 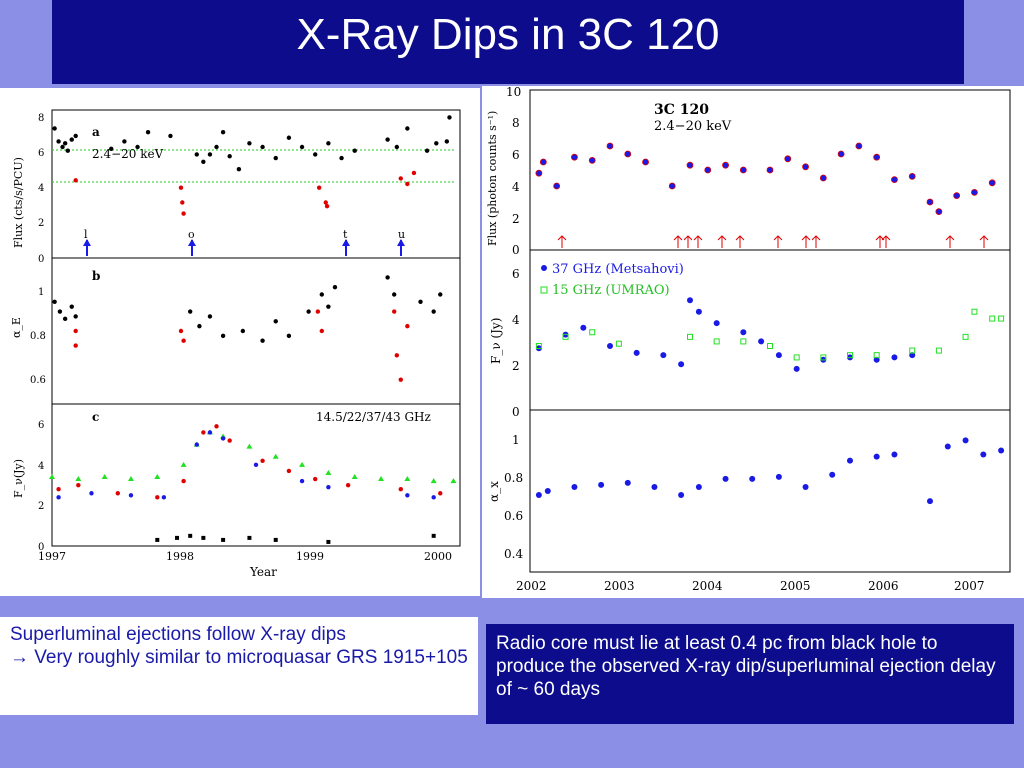 I want to click on panel-a-ytick: 2, so click(x=41, y=223).